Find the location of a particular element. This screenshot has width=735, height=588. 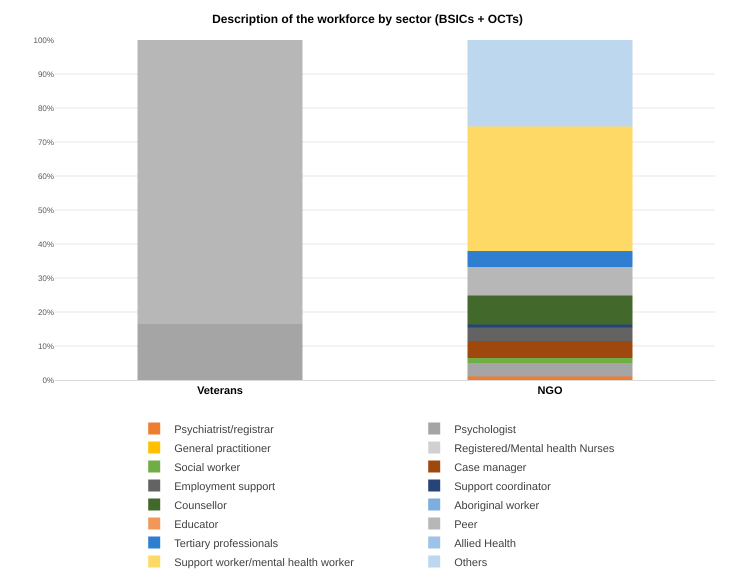

legend-label: Social worker is located at coordinates (207, 468).